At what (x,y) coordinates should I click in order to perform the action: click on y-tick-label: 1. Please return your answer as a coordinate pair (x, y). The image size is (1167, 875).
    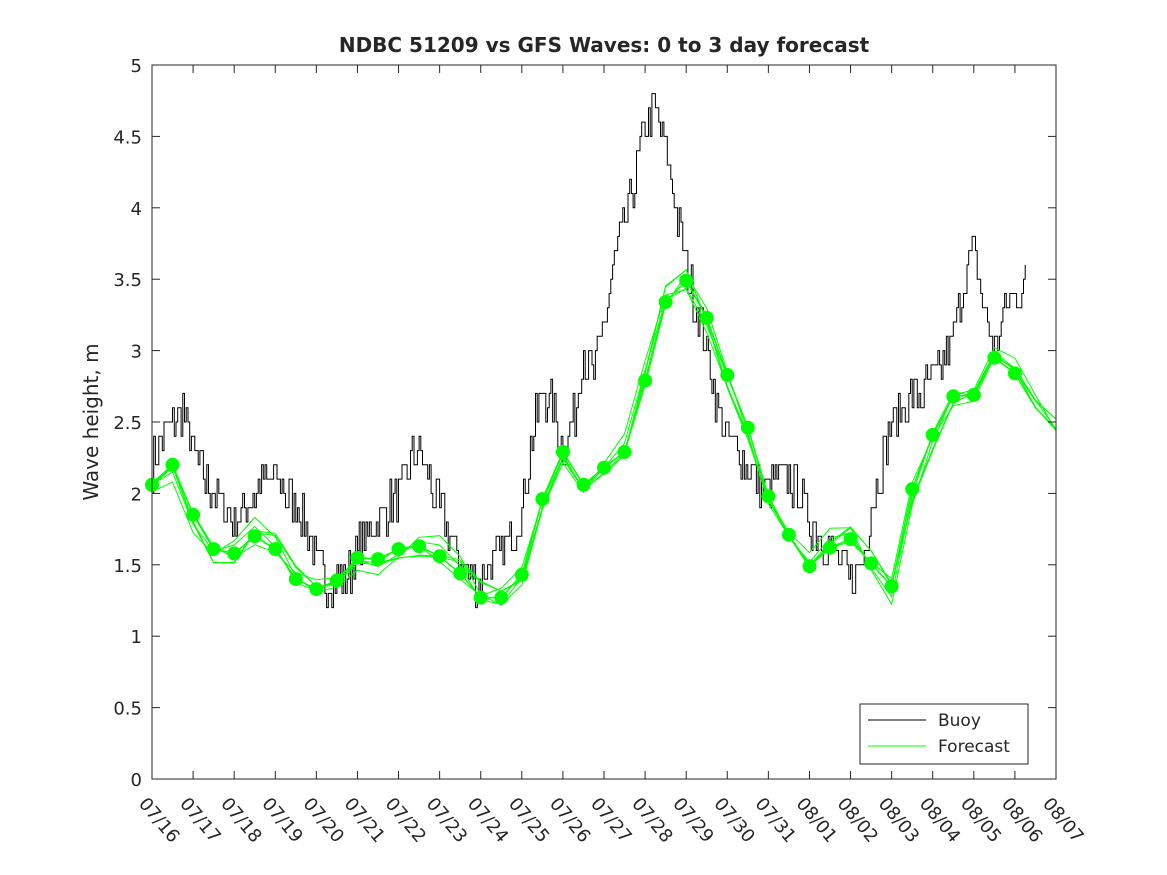
    Looking at the image, I should click on (136, 637).